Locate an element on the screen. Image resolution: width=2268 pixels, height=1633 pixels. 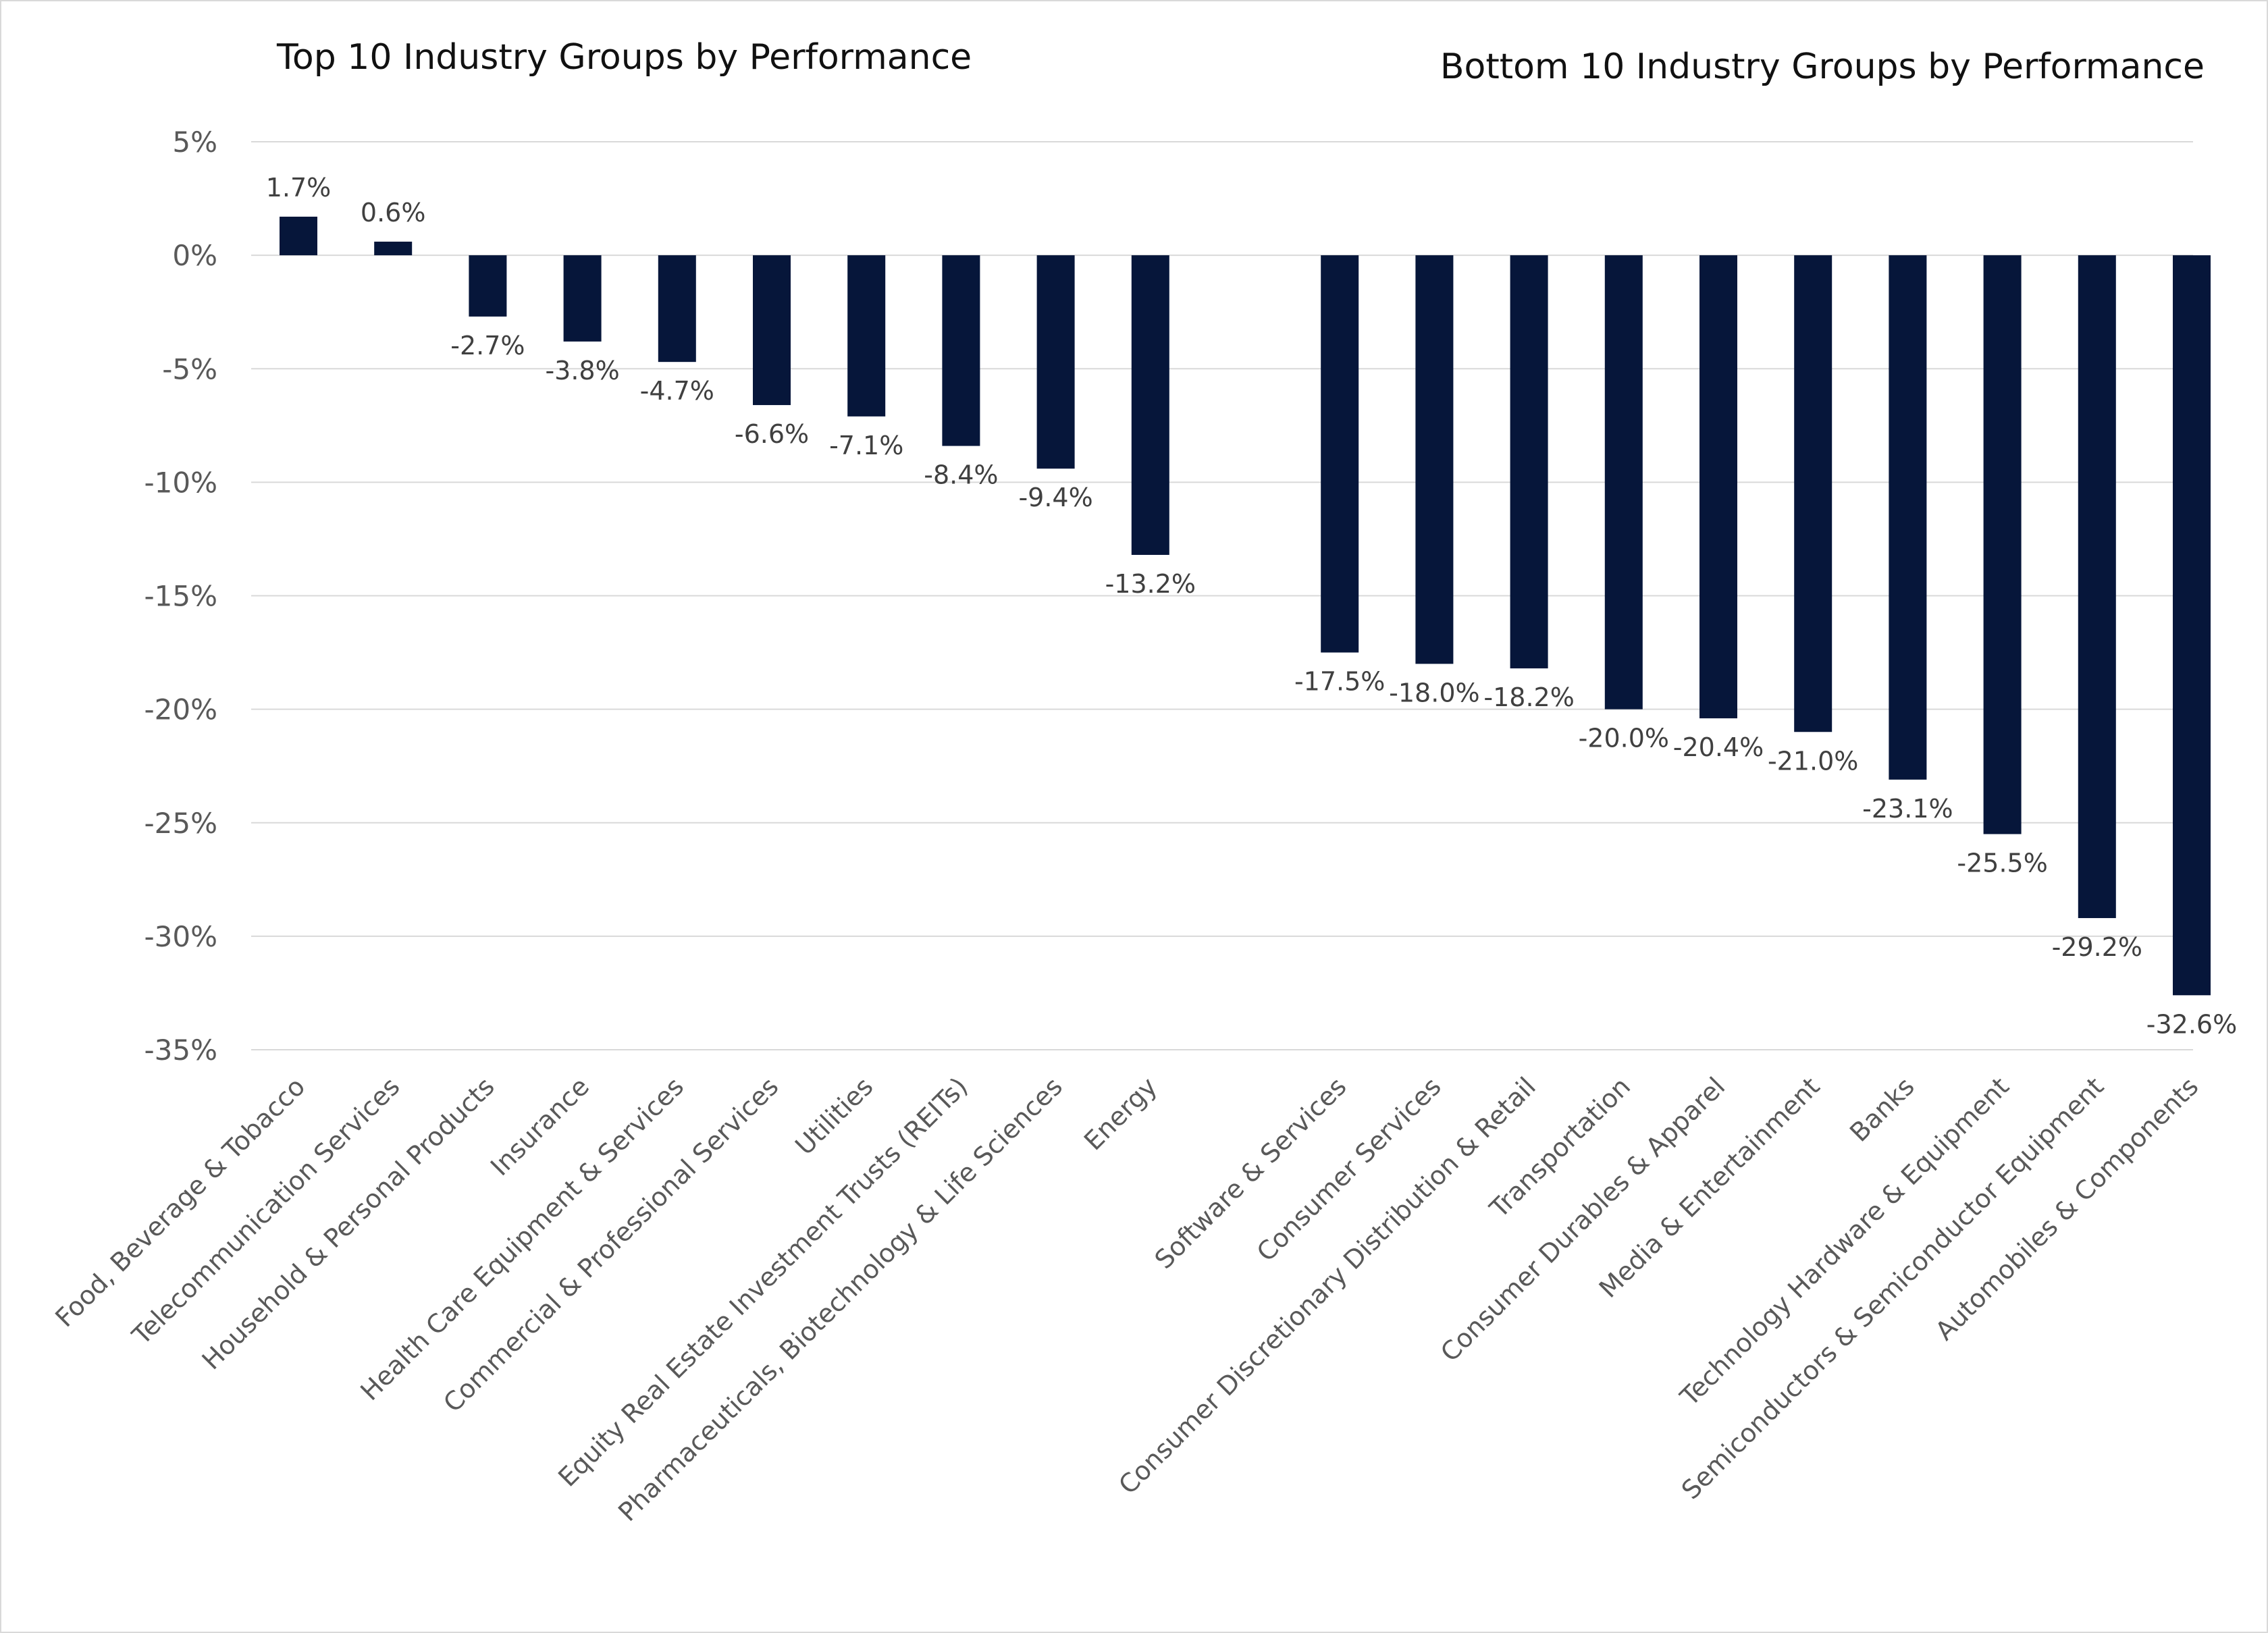
y-tick-label: -35% is located at coordinates (180, 1051).